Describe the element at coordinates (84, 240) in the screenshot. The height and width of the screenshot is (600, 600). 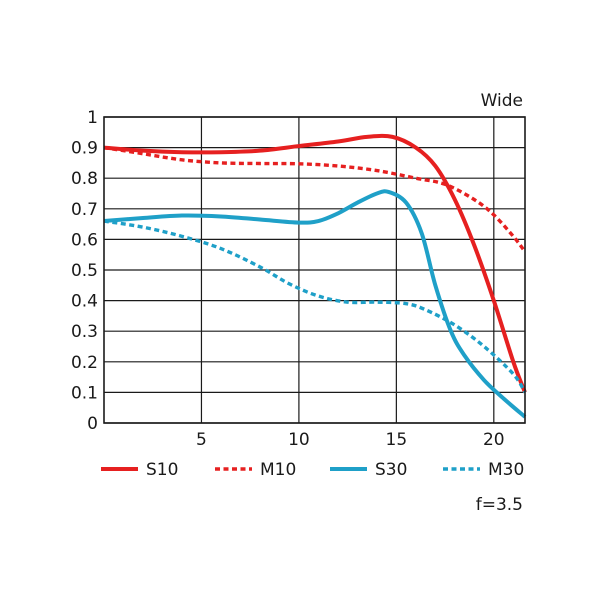
I see `y-tick-label: 0.6` at that location.